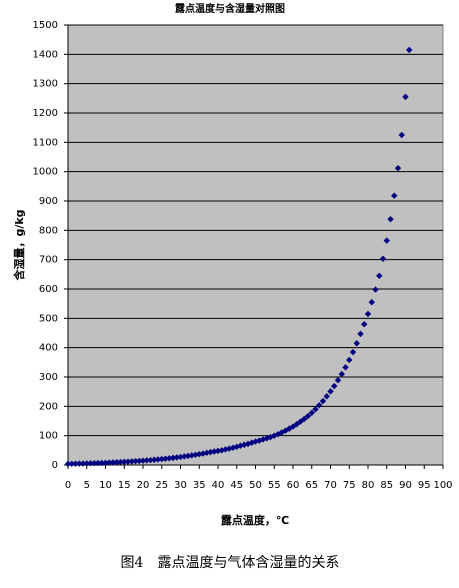  What do you see at coordinates (161, 485) in the screenshot?
I see `x-tick-label: 25` at bounding box center [161, 485].